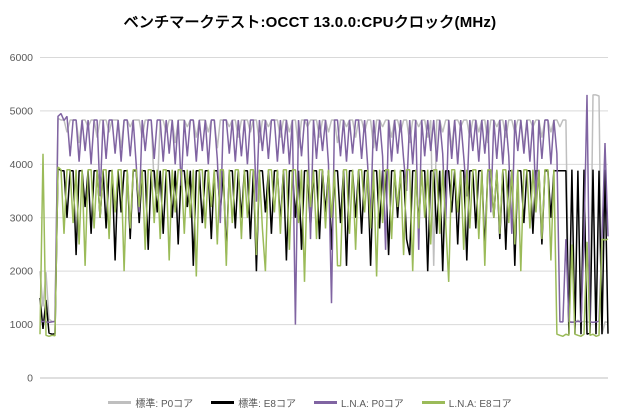 This screenshot has height=420, width=620. I want to click on y-axis-tick-label: 4000, so click(22, 165).